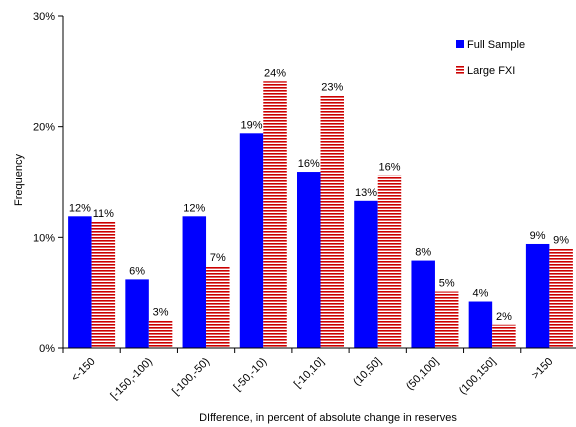  Describe the element at coordinates (543, 369) in the screenshot. I see `x-tick-label: >150` at that location.